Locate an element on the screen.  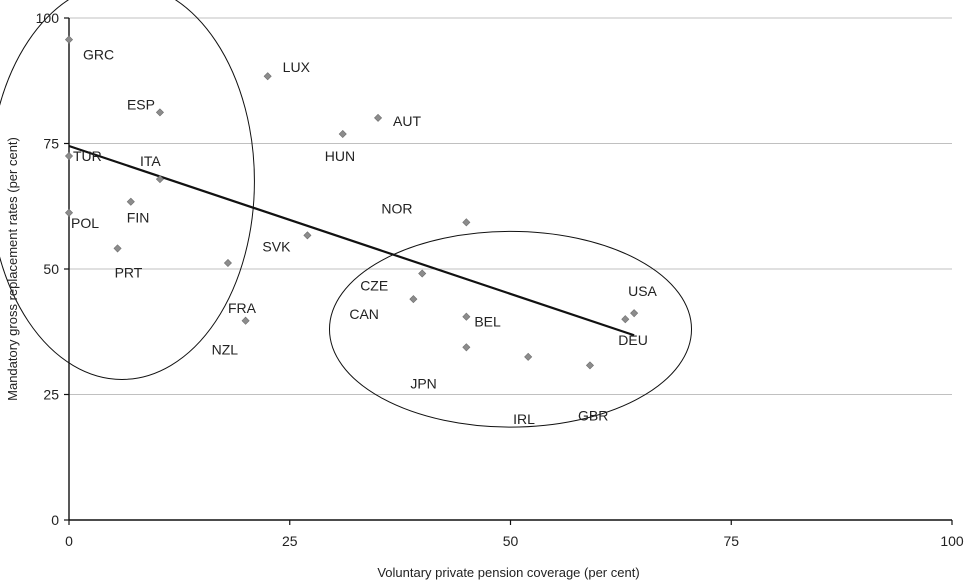
point-label-prt: PRT is located at coordinates (129, 272).